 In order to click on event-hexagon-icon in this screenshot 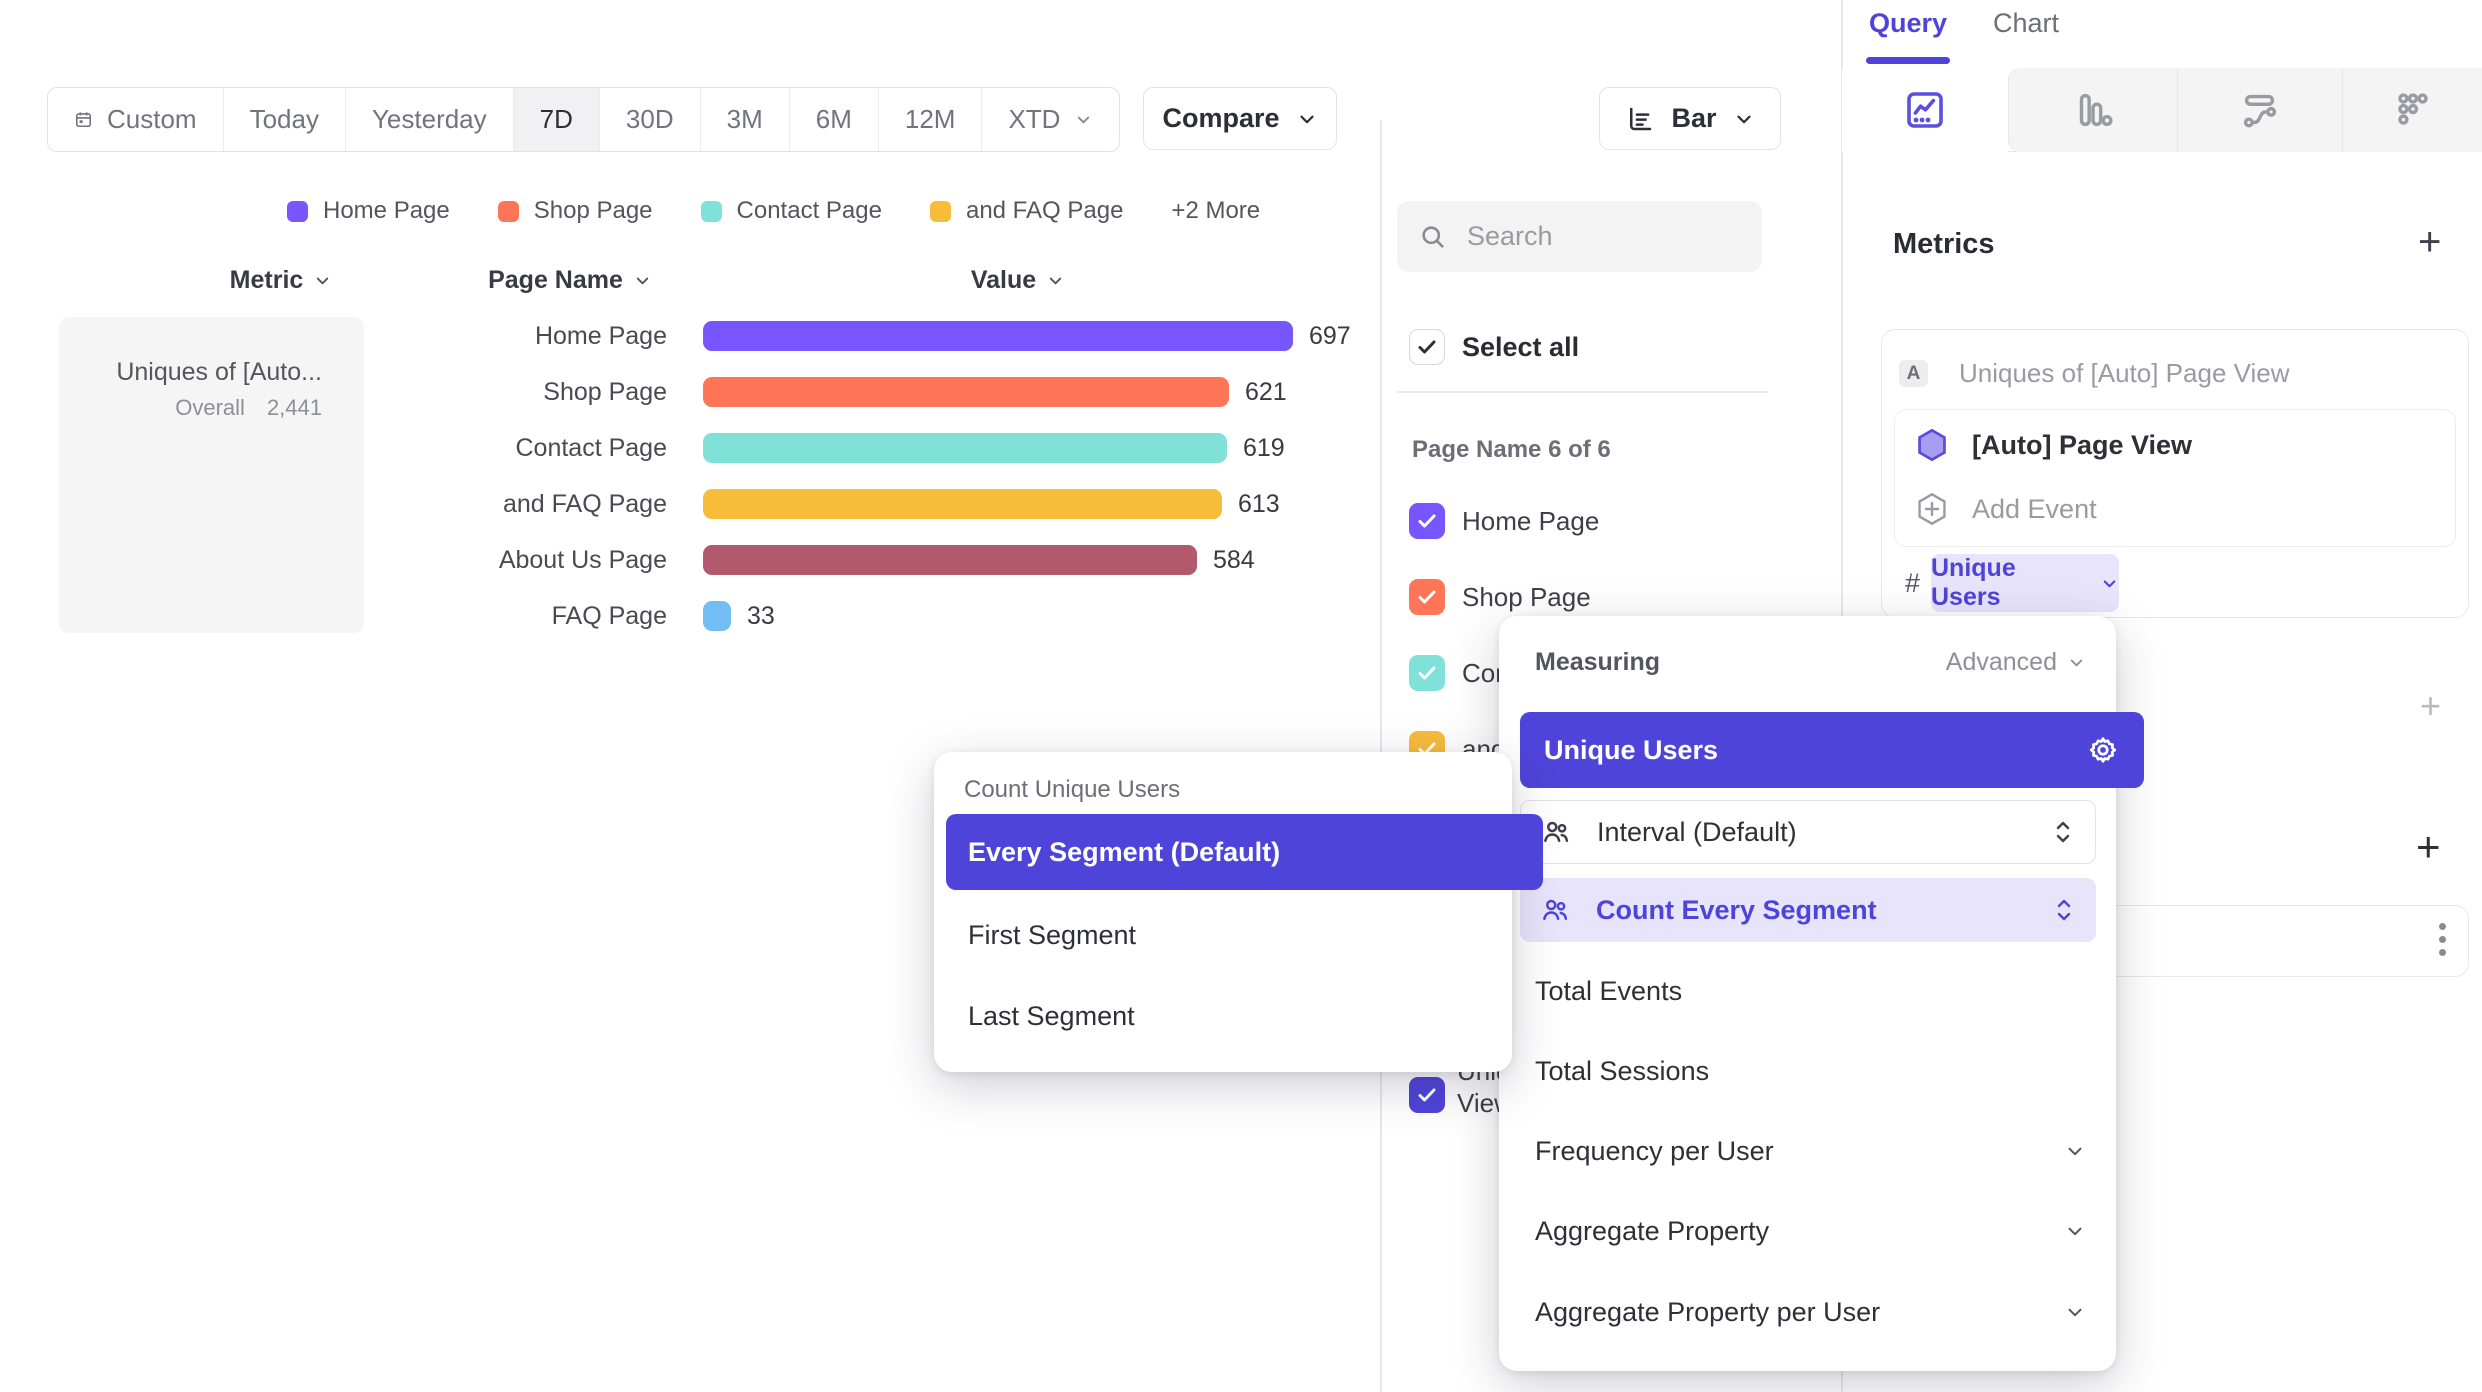, I will do `click(1932, 445)`.